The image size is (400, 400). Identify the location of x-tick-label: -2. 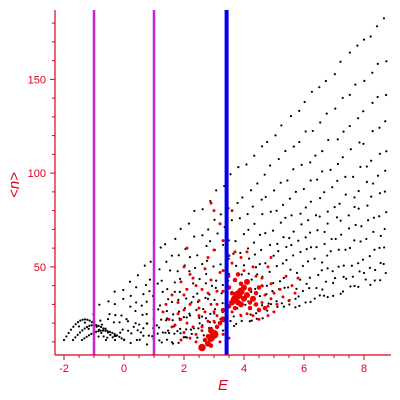
(64, 369).